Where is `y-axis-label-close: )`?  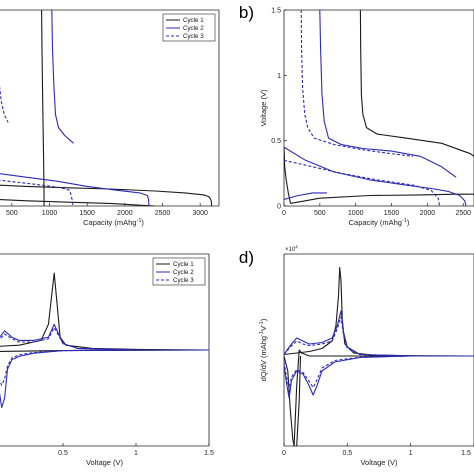 y-axis-label-close: ) is located at coordinates (263, 319).